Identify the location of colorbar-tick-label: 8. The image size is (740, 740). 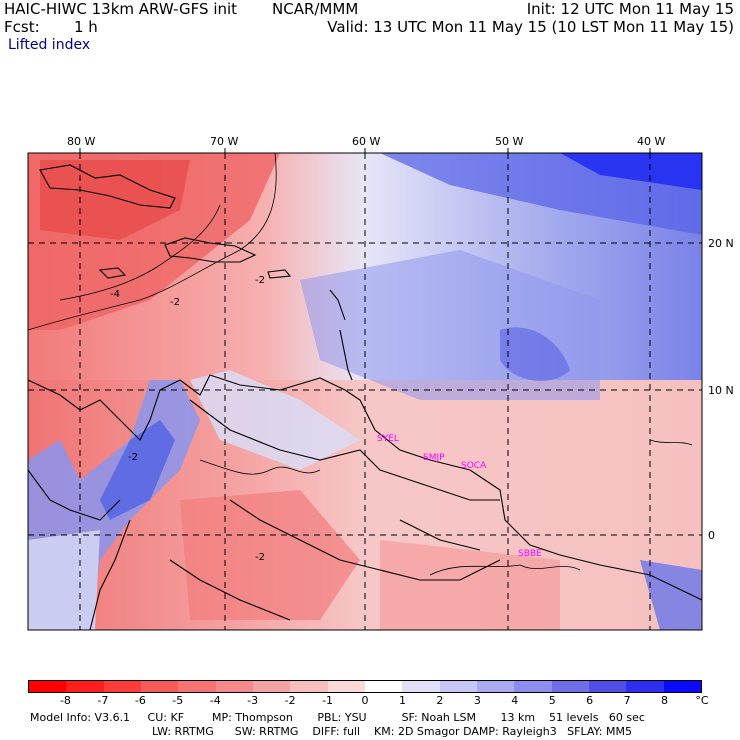
(665, 700).